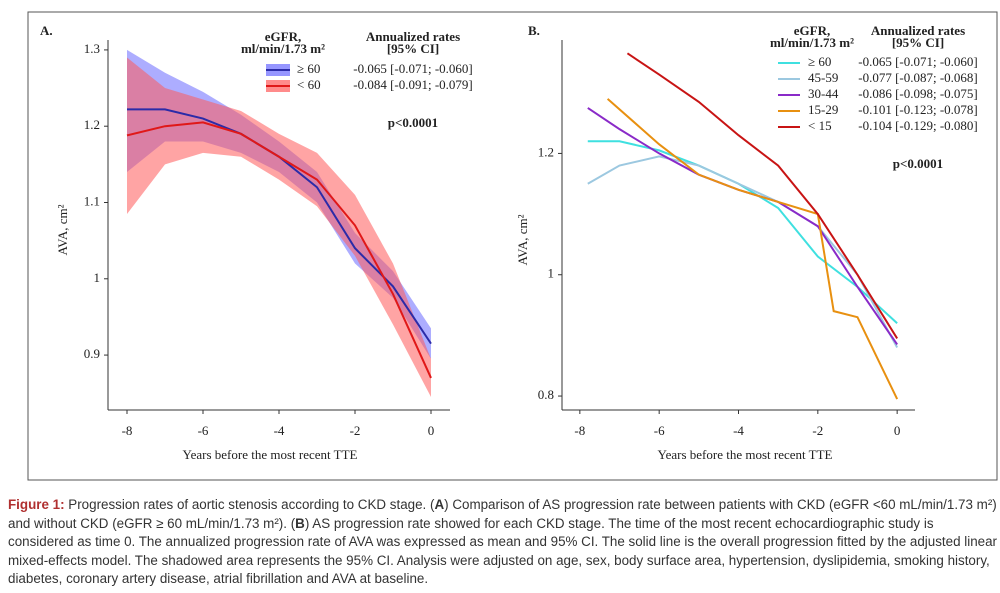 The image size is (1000, 593). What do you see at coordinates (823, 77) in the screenshot?
I see `legend-label: 45-59` at bounding box center [823, 77].